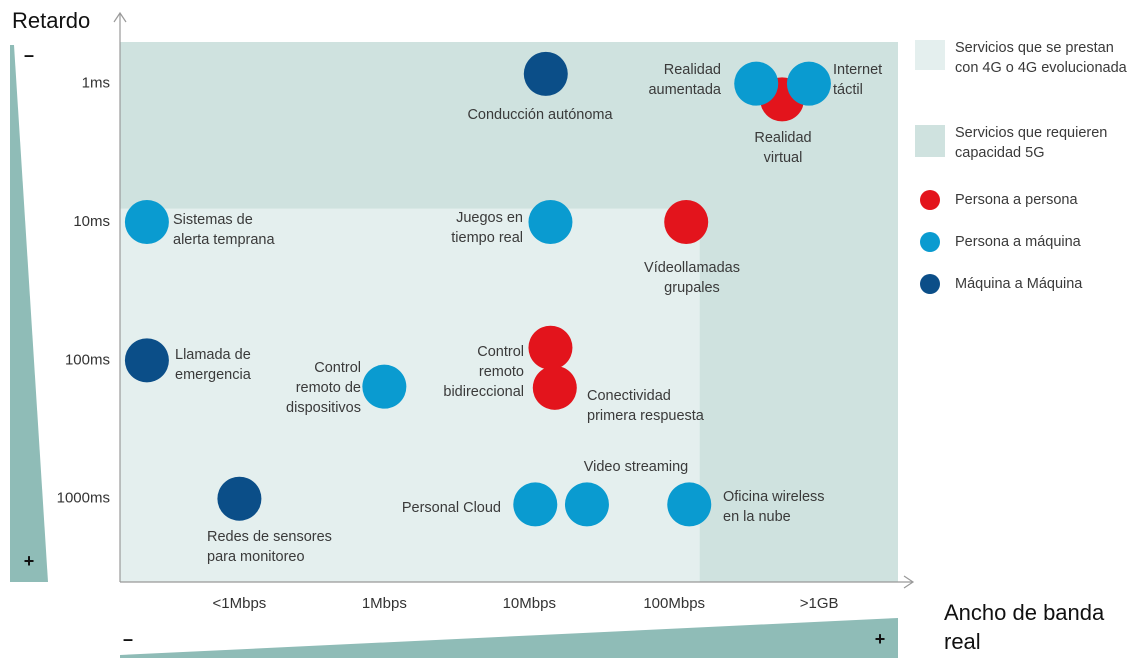  Describe the element at coordinates (645, 406) in the screenshot. I see `point-label: Conectividad primera respuesta` at that location.